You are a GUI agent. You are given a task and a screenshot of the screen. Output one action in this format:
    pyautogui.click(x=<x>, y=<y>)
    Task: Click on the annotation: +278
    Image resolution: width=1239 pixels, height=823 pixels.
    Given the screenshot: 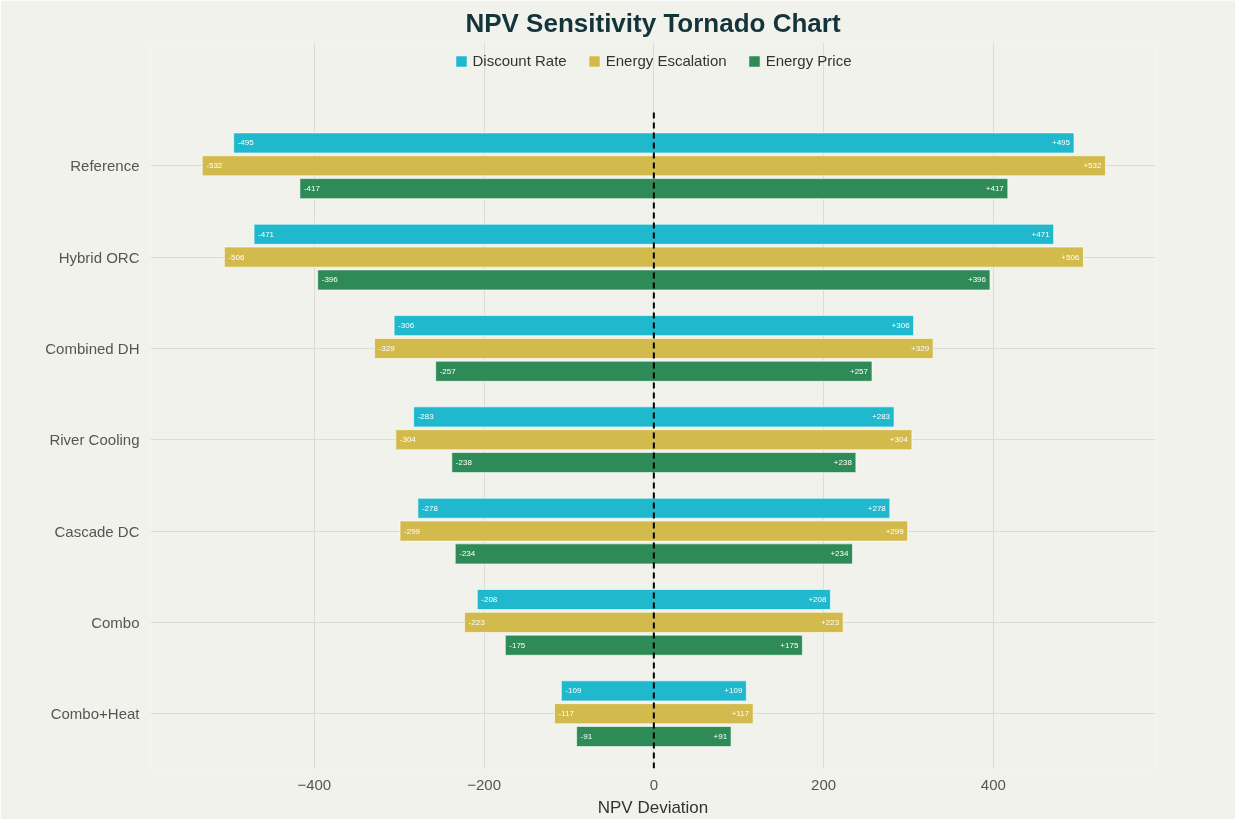 What is the action you would take?
    pyautogui.click(x=877, y=508)
    